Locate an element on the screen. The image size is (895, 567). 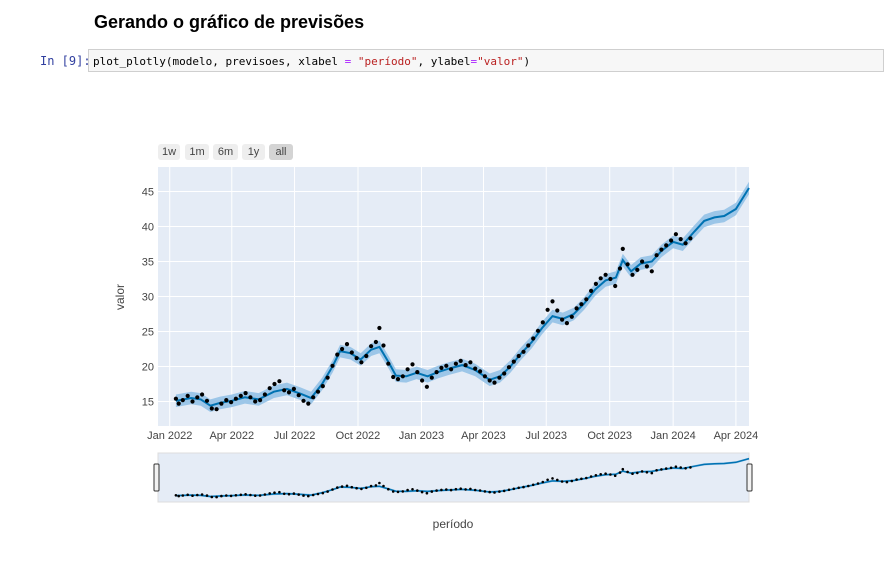
range-button-1w: 1w is located at coordinates (169, 152).